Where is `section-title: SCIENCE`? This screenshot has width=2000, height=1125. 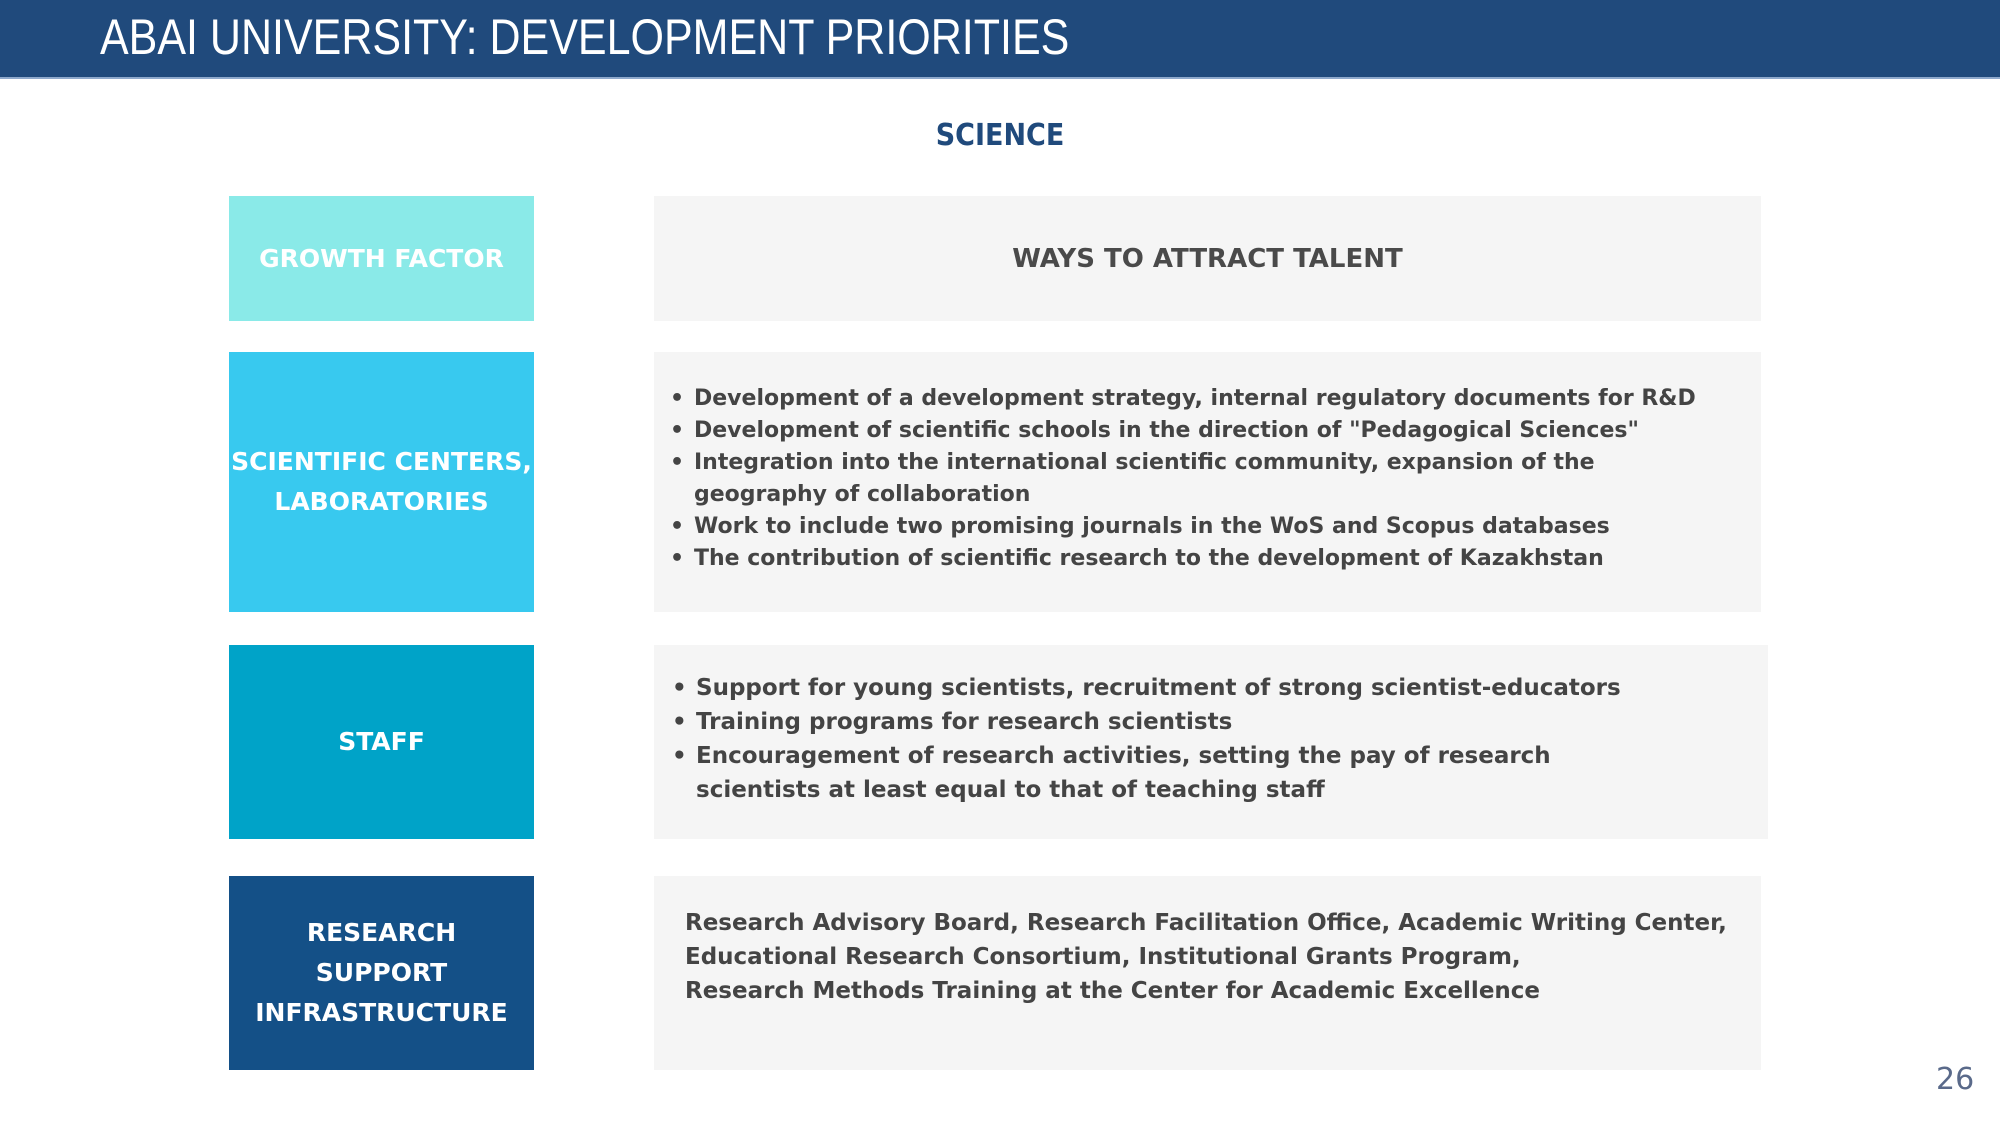 section-title: SCIENCE is located at coordinates (1000, 135).